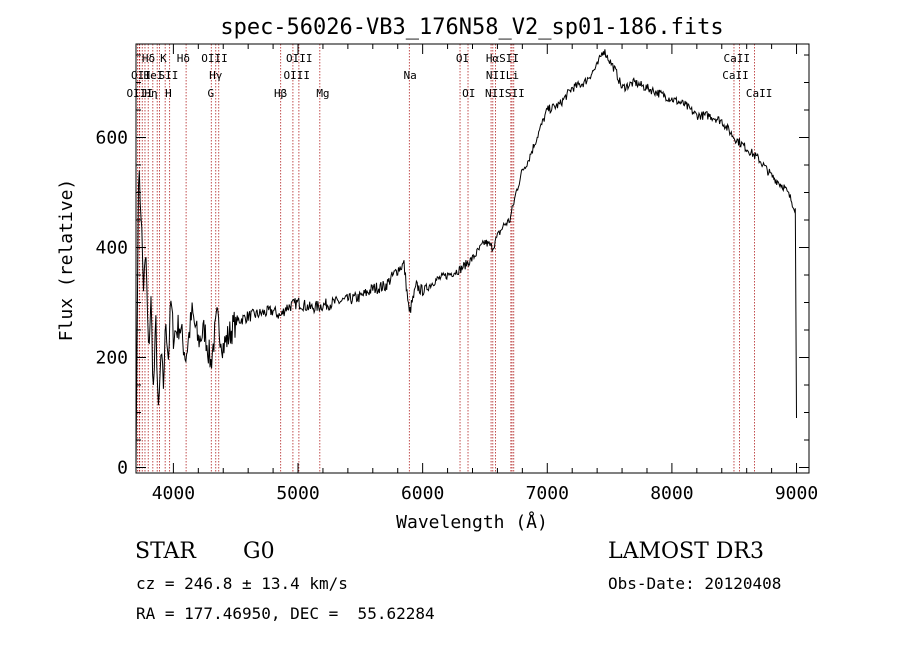 The image size is (900, 649). I want to click on survey-name: LAMOST DR3, so click(686, 551).